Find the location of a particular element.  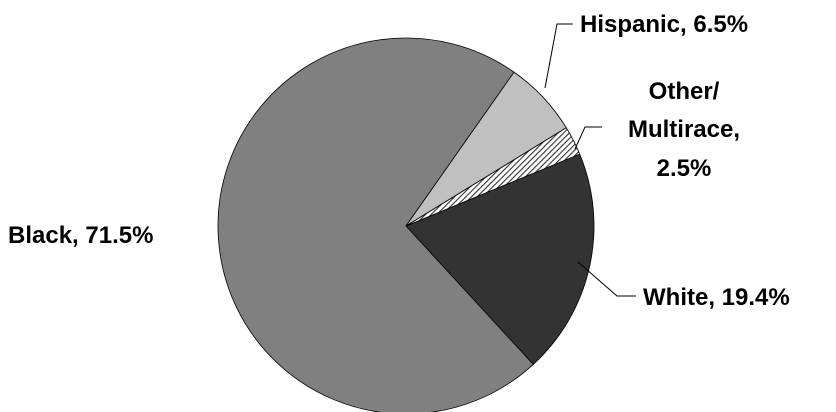

slice-label-line: Hispanic, 6.5% is located at coordinates (664, 24).